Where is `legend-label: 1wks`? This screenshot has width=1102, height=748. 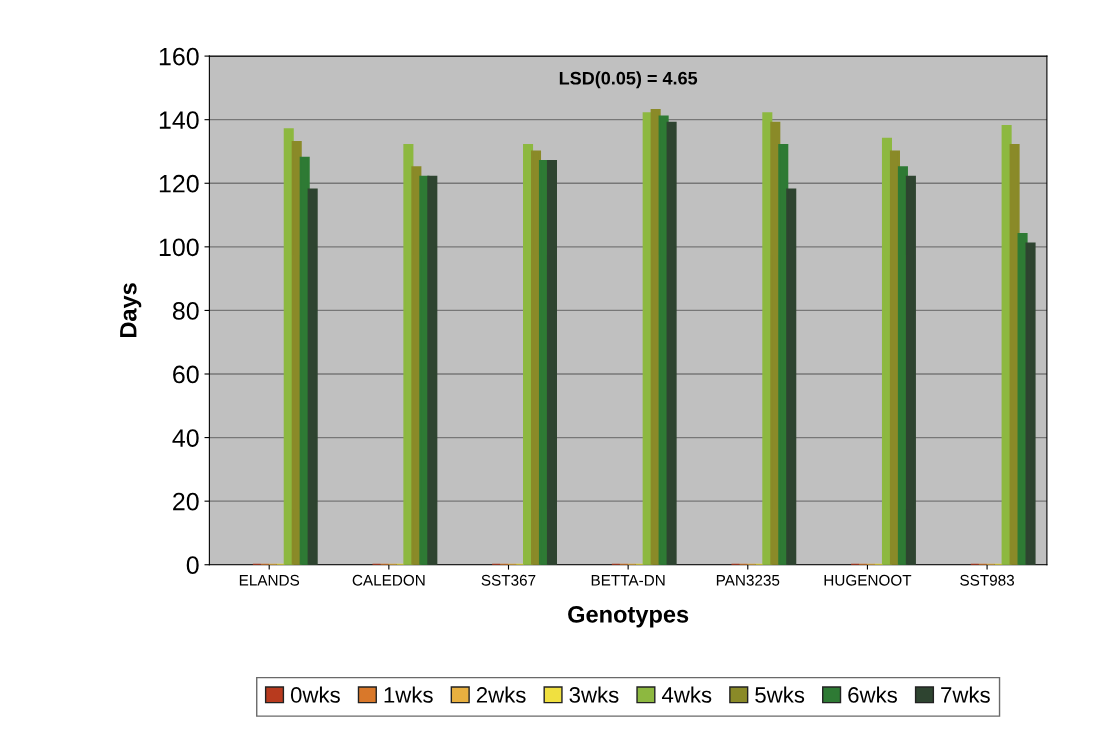 legend-label: 1wks is located at coordinates (408, 694).